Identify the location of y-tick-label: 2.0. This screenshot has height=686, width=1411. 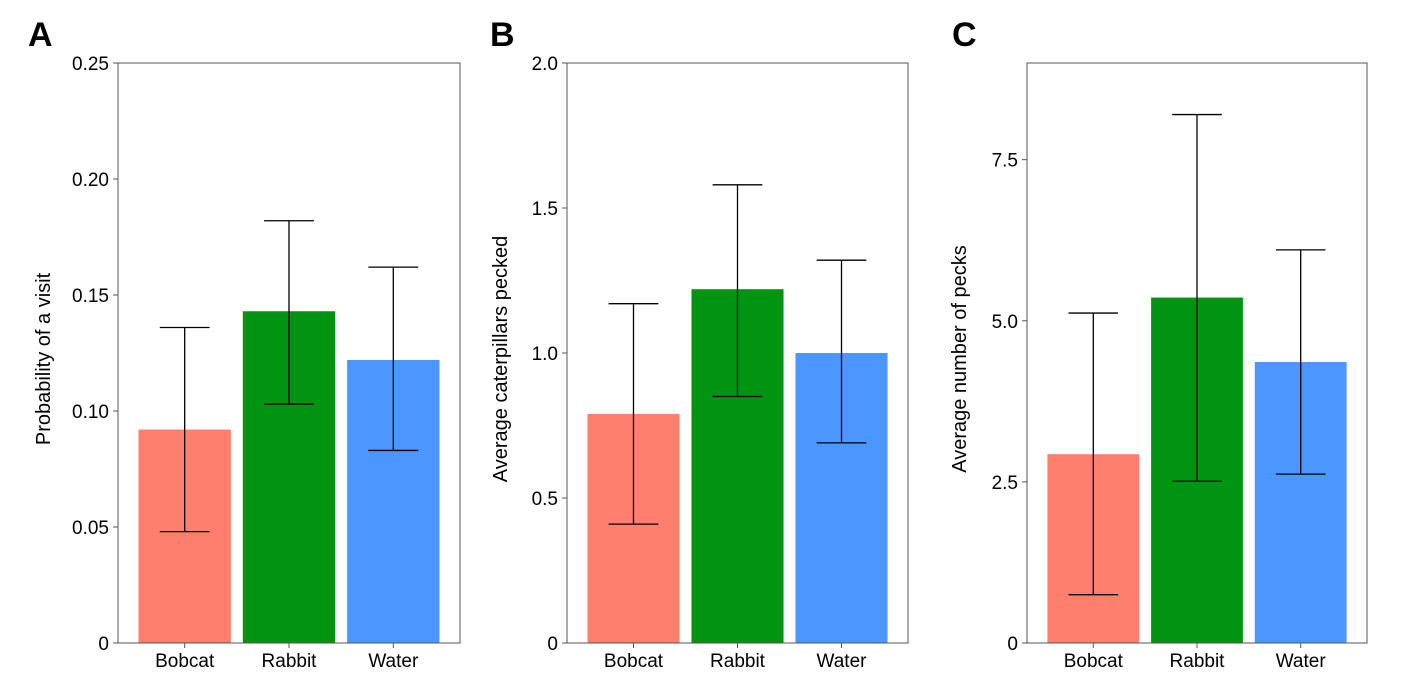
(545, 64).